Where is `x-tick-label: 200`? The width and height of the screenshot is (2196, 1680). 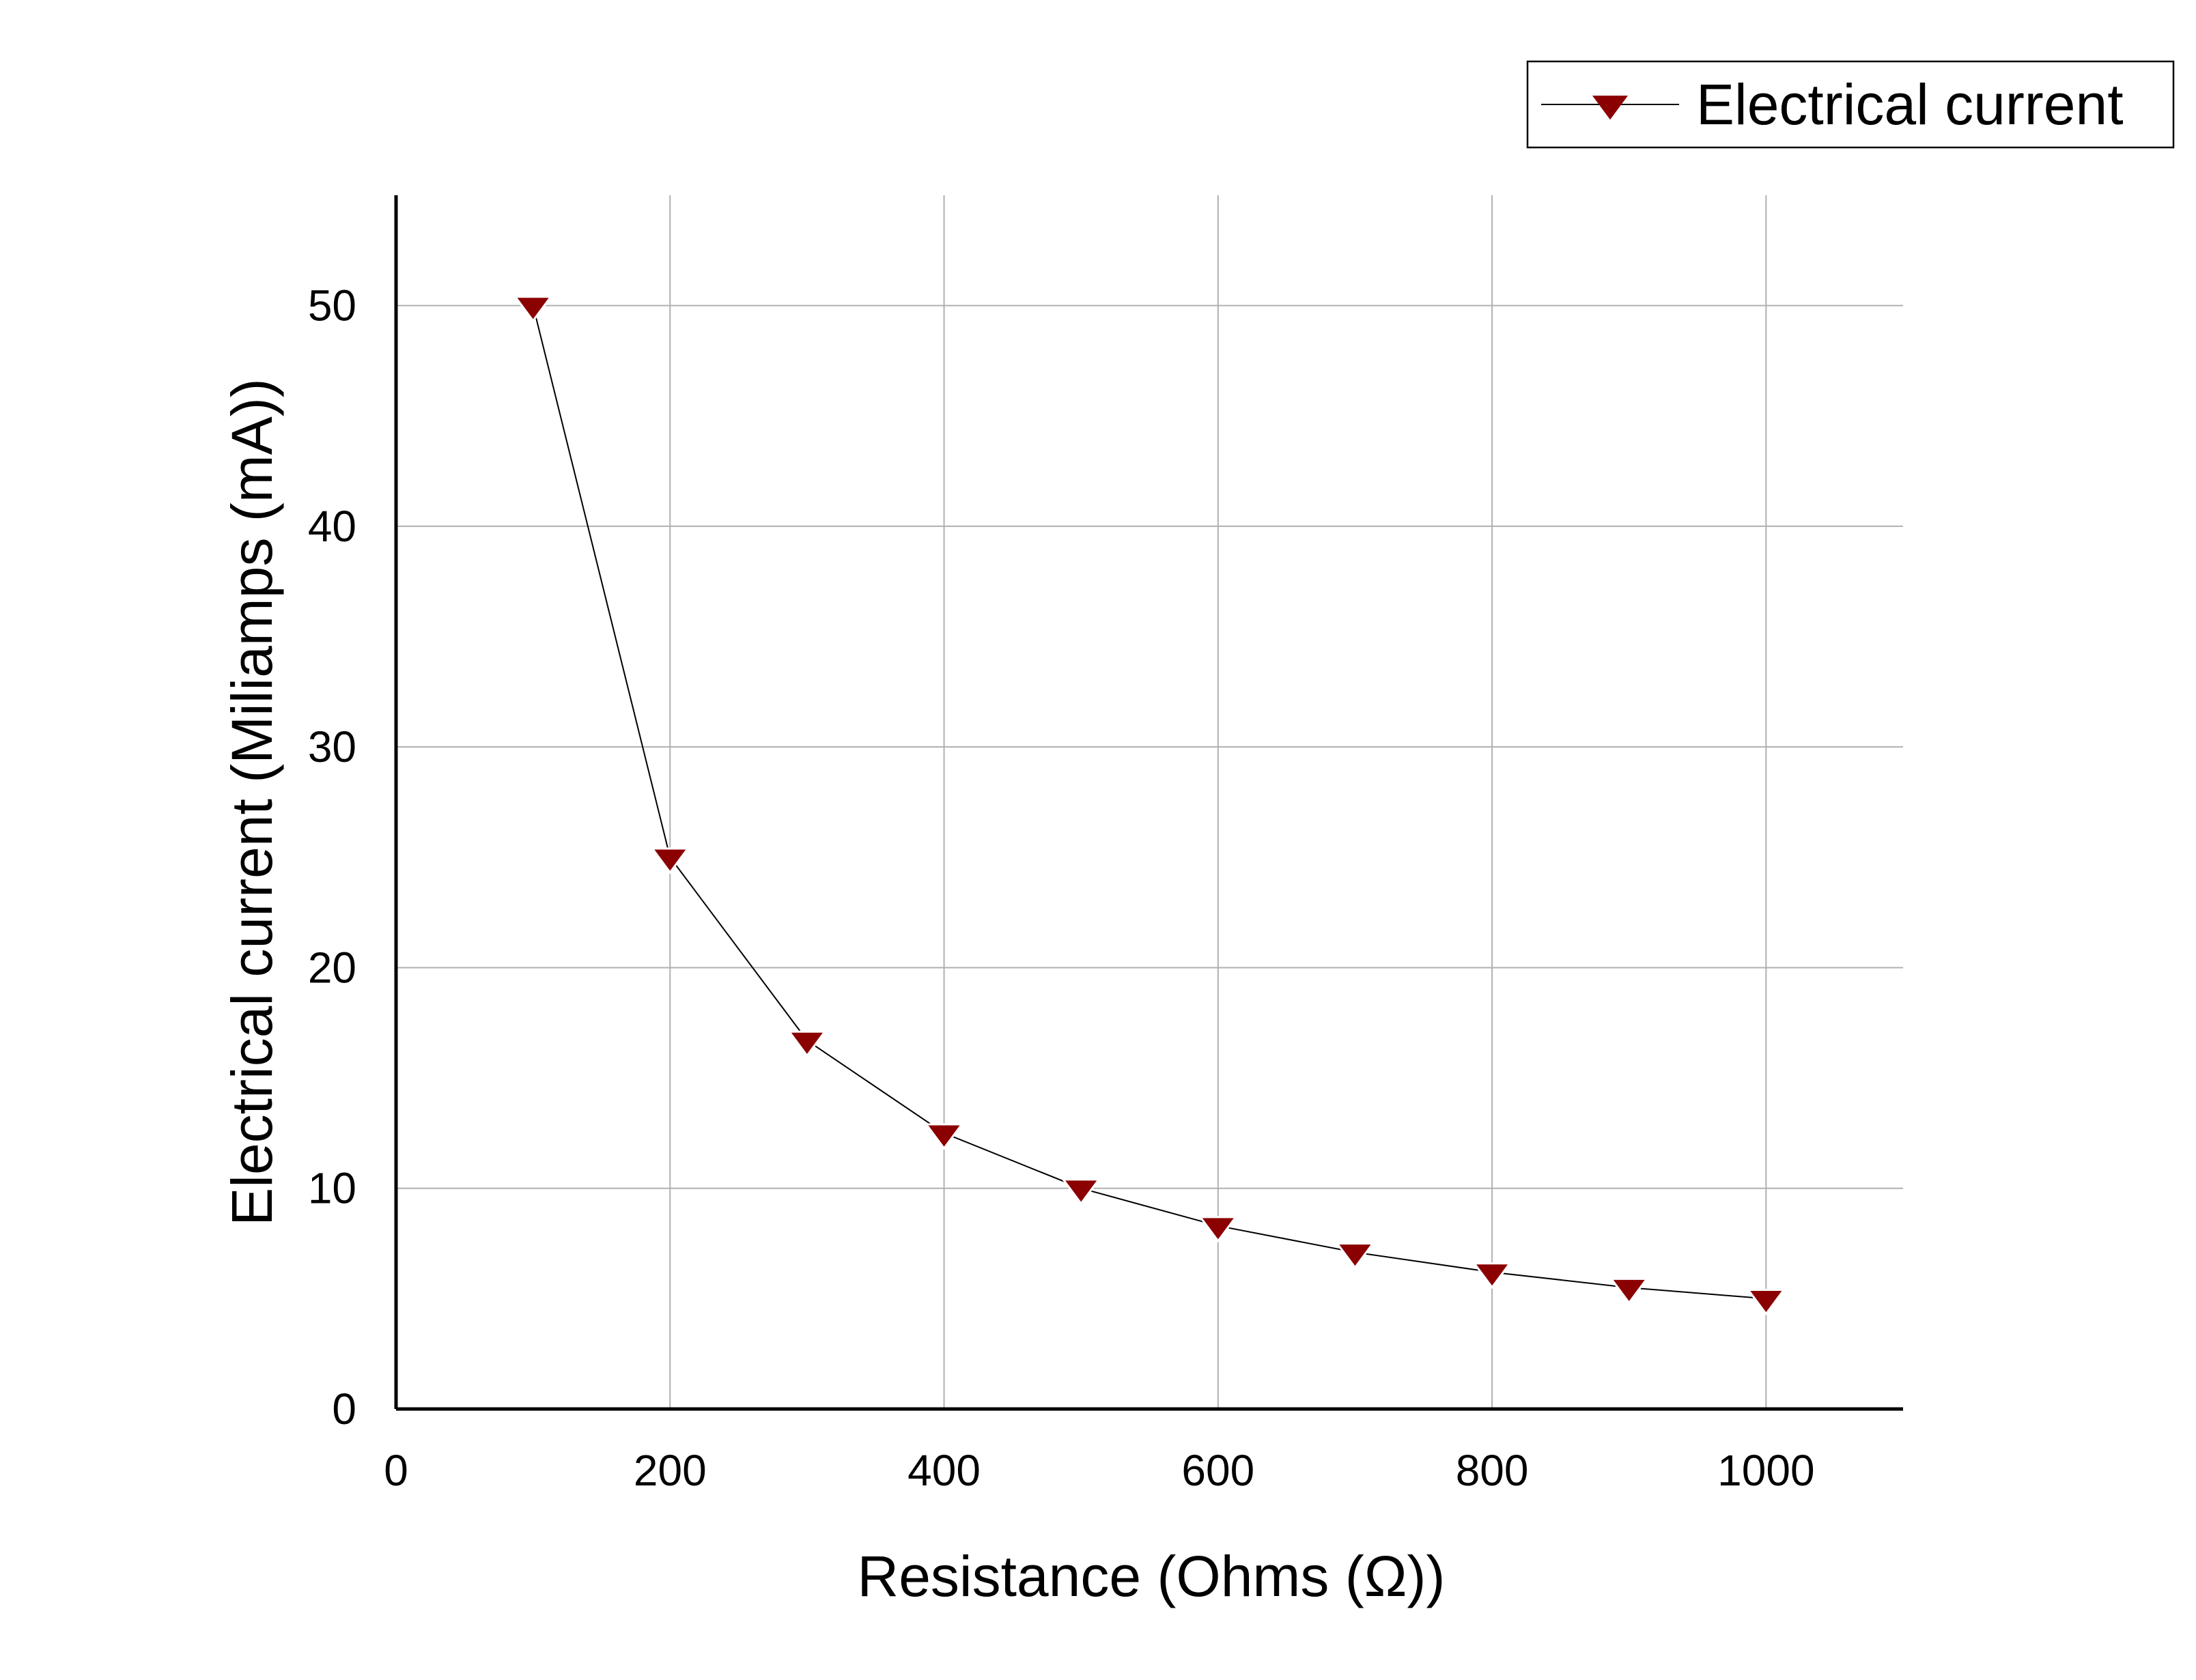
x-tick-label: 200 is located at coordinates (671, 1470).